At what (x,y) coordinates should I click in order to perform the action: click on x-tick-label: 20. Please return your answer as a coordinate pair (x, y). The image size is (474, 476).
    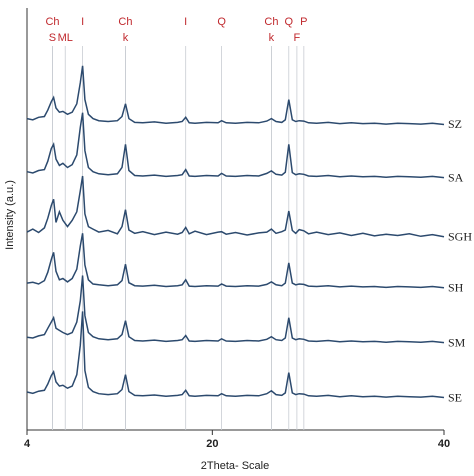
    Looking at the image, I should click on (212, 444).